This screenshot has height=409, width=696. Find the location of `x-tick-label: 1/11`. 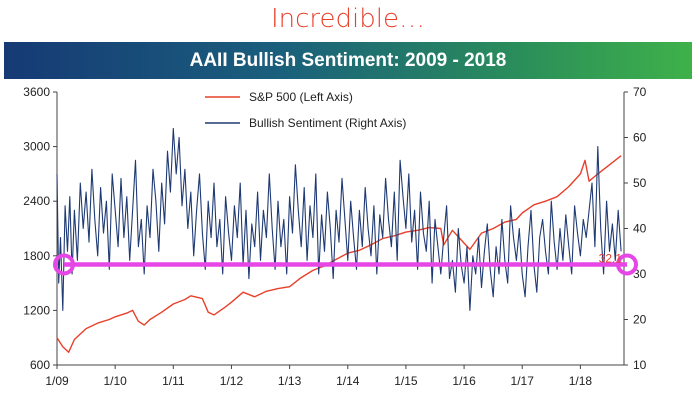

x-tick-label: 1/11 is located at coordinates (173, 381).